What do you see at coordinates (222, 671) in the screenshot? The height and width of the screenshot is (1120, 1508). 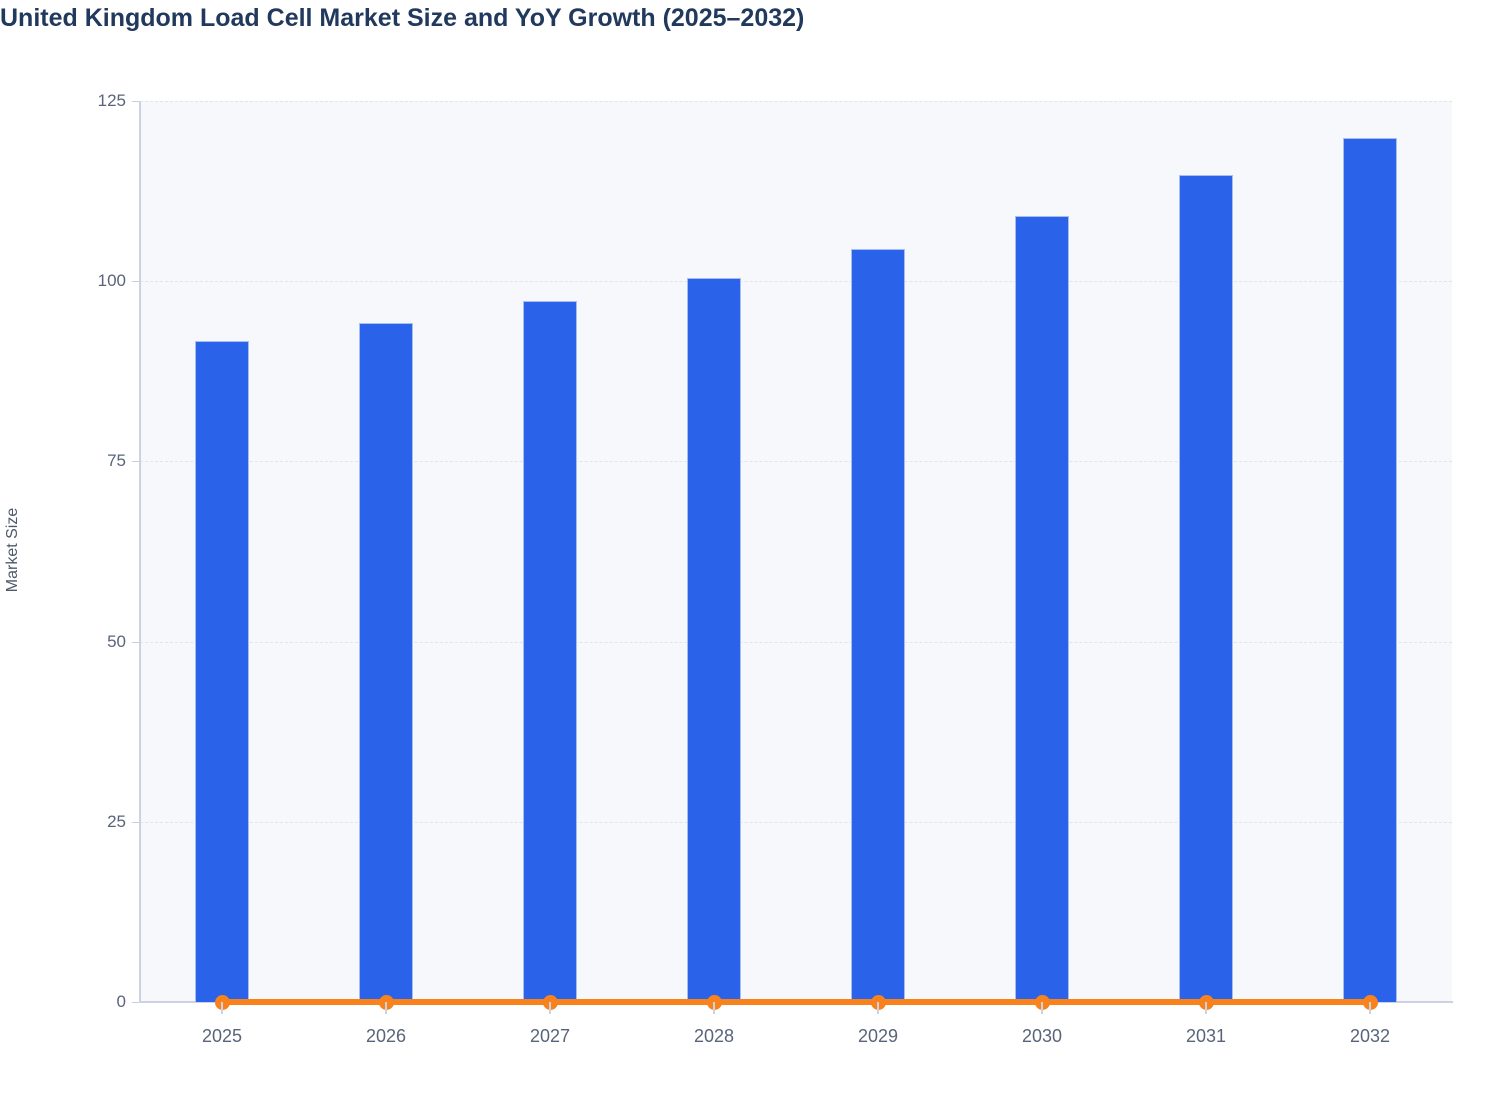 I see `bar-2025` at bounding box center [222, 671].